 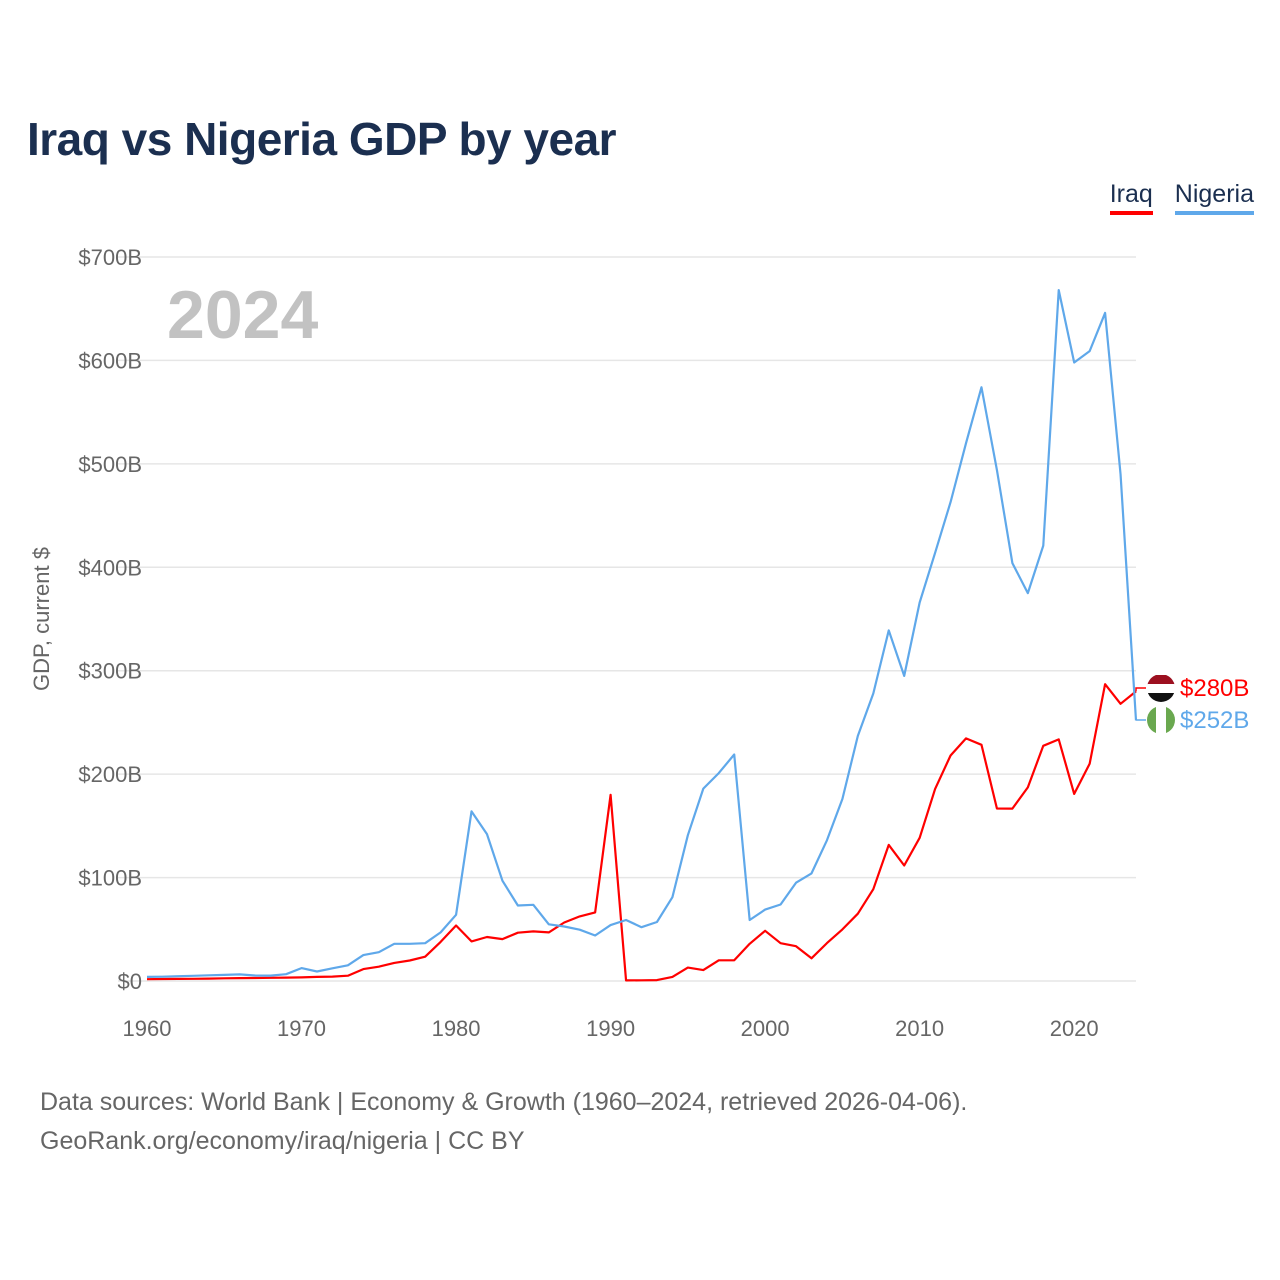 What do you see at coordinates (1161, 720) in the screenshot?
I see `nigeria-flag-icon` at bounding box center [1161, 720].